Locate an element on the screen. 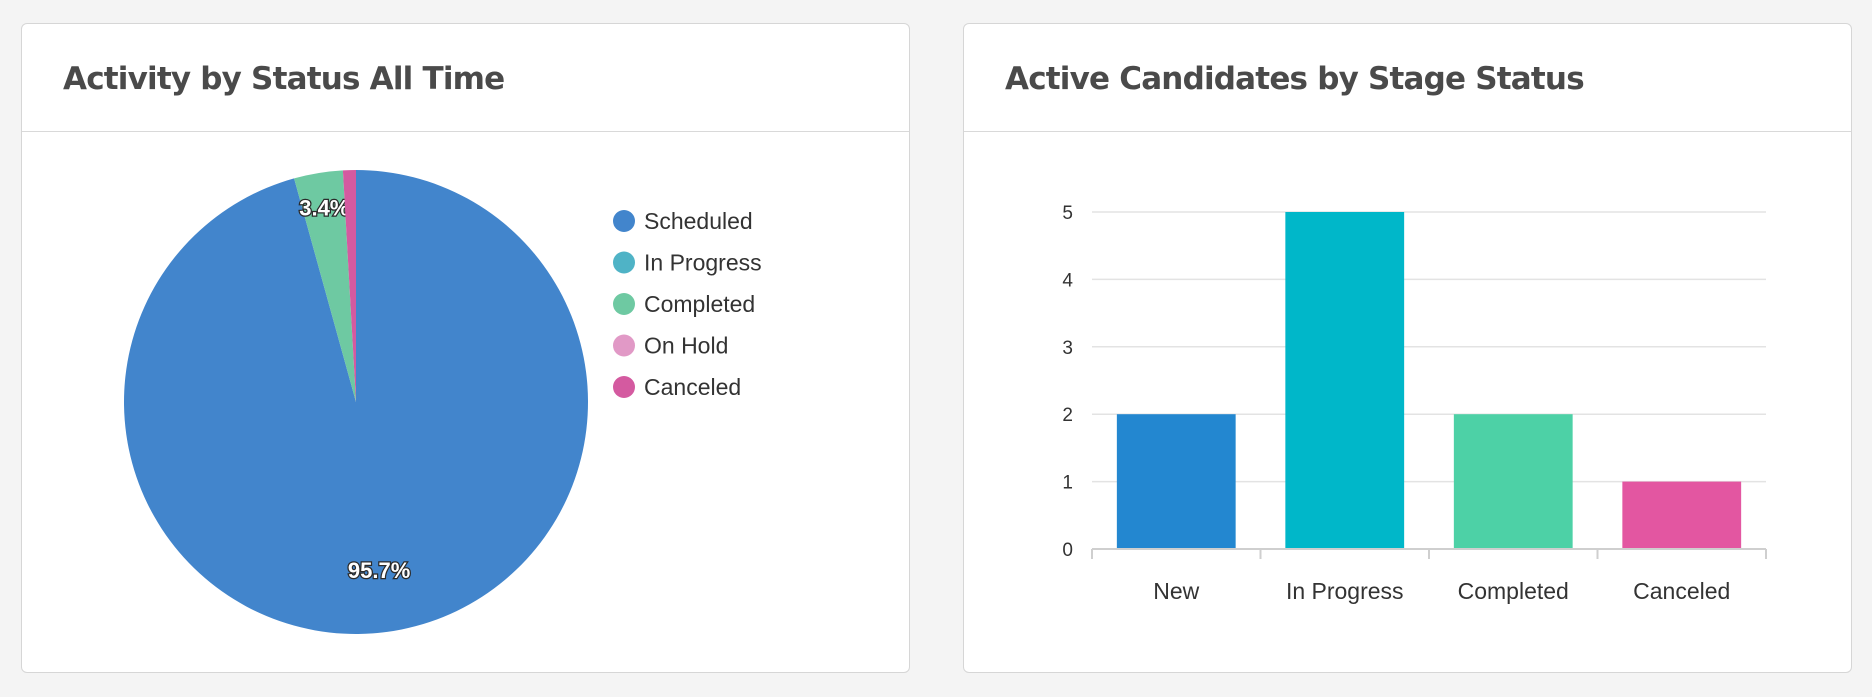 The image size is (1872, 697). legend-item-in-progress: In Progress is located at coordinates (687, 263).